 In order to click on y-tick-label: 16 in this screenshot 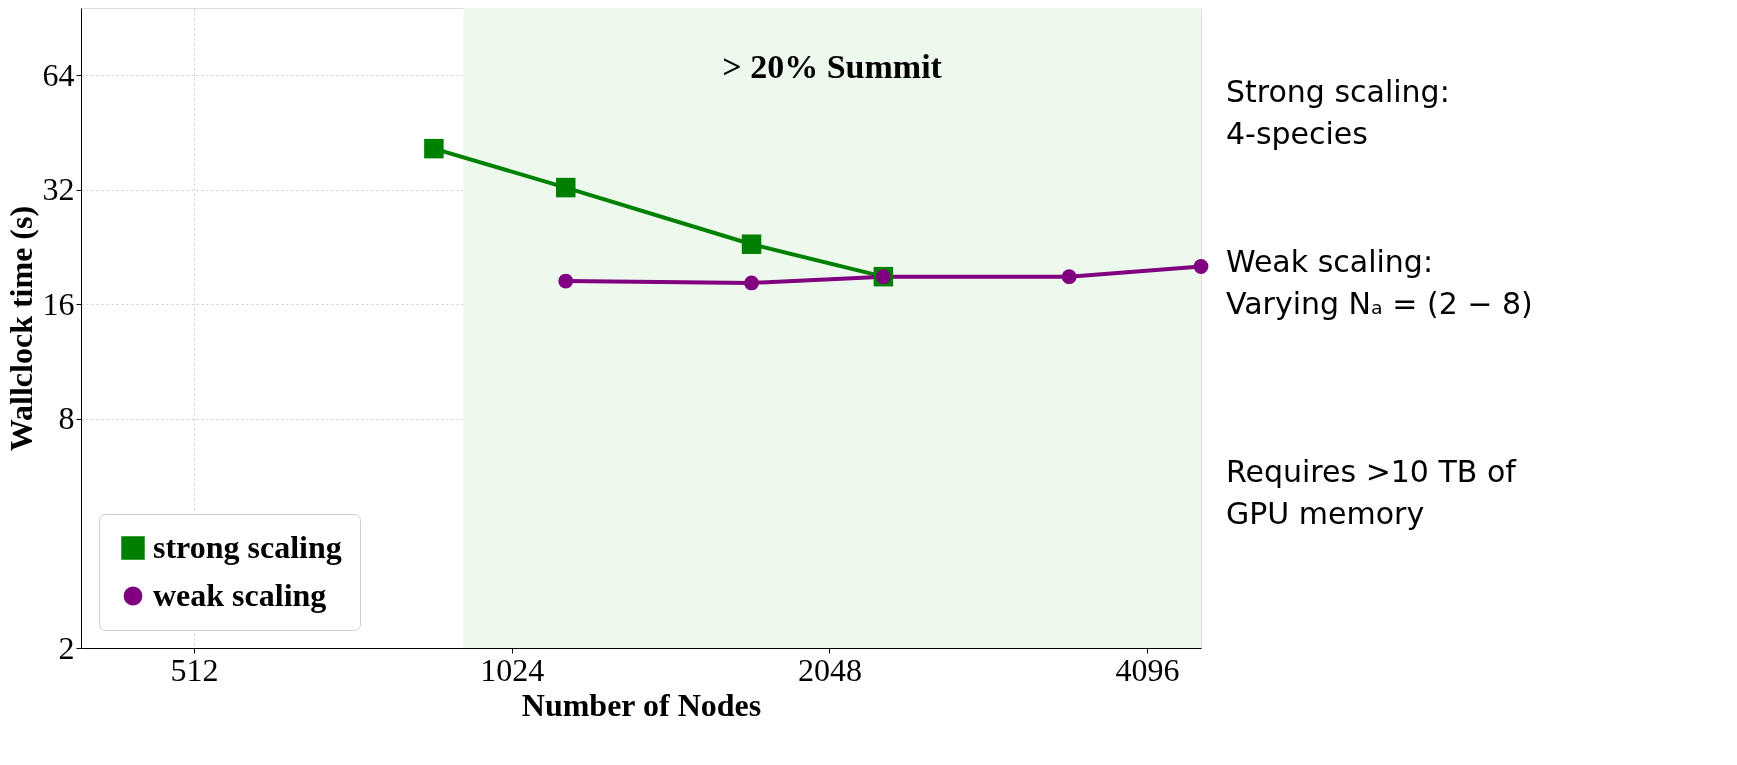, I will do `click(58, 303)`.